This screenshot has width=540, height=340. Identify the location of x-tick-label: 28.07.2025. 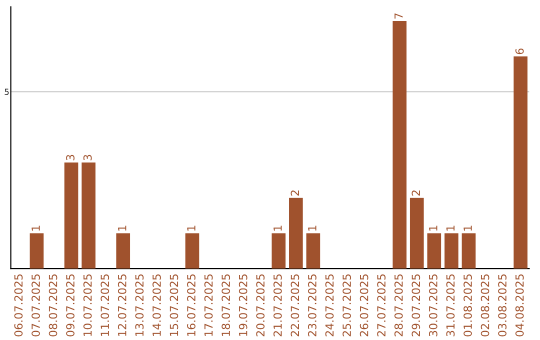
(398, 305).